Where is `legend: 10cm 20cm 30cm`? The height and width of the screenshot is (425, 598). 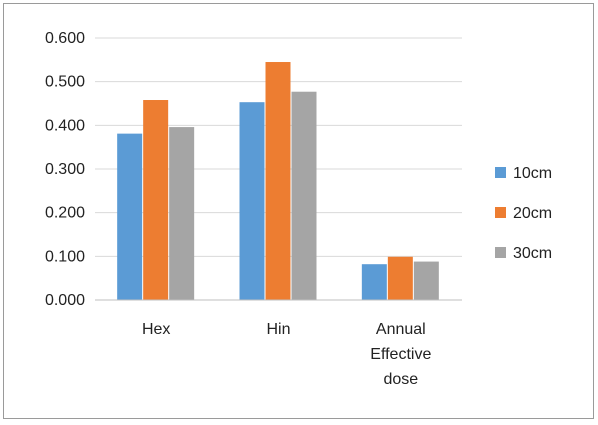
legend: 10cm 20cm 30cm is located at coordinates (523, 213).